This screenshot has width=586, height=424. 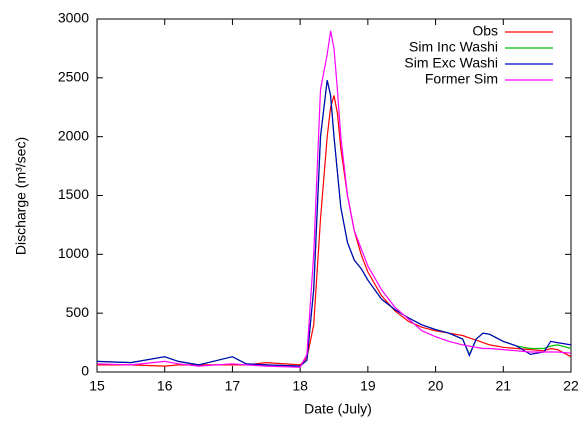 I want to click on y-tick-label: 2500, so click(x=73, y=77).